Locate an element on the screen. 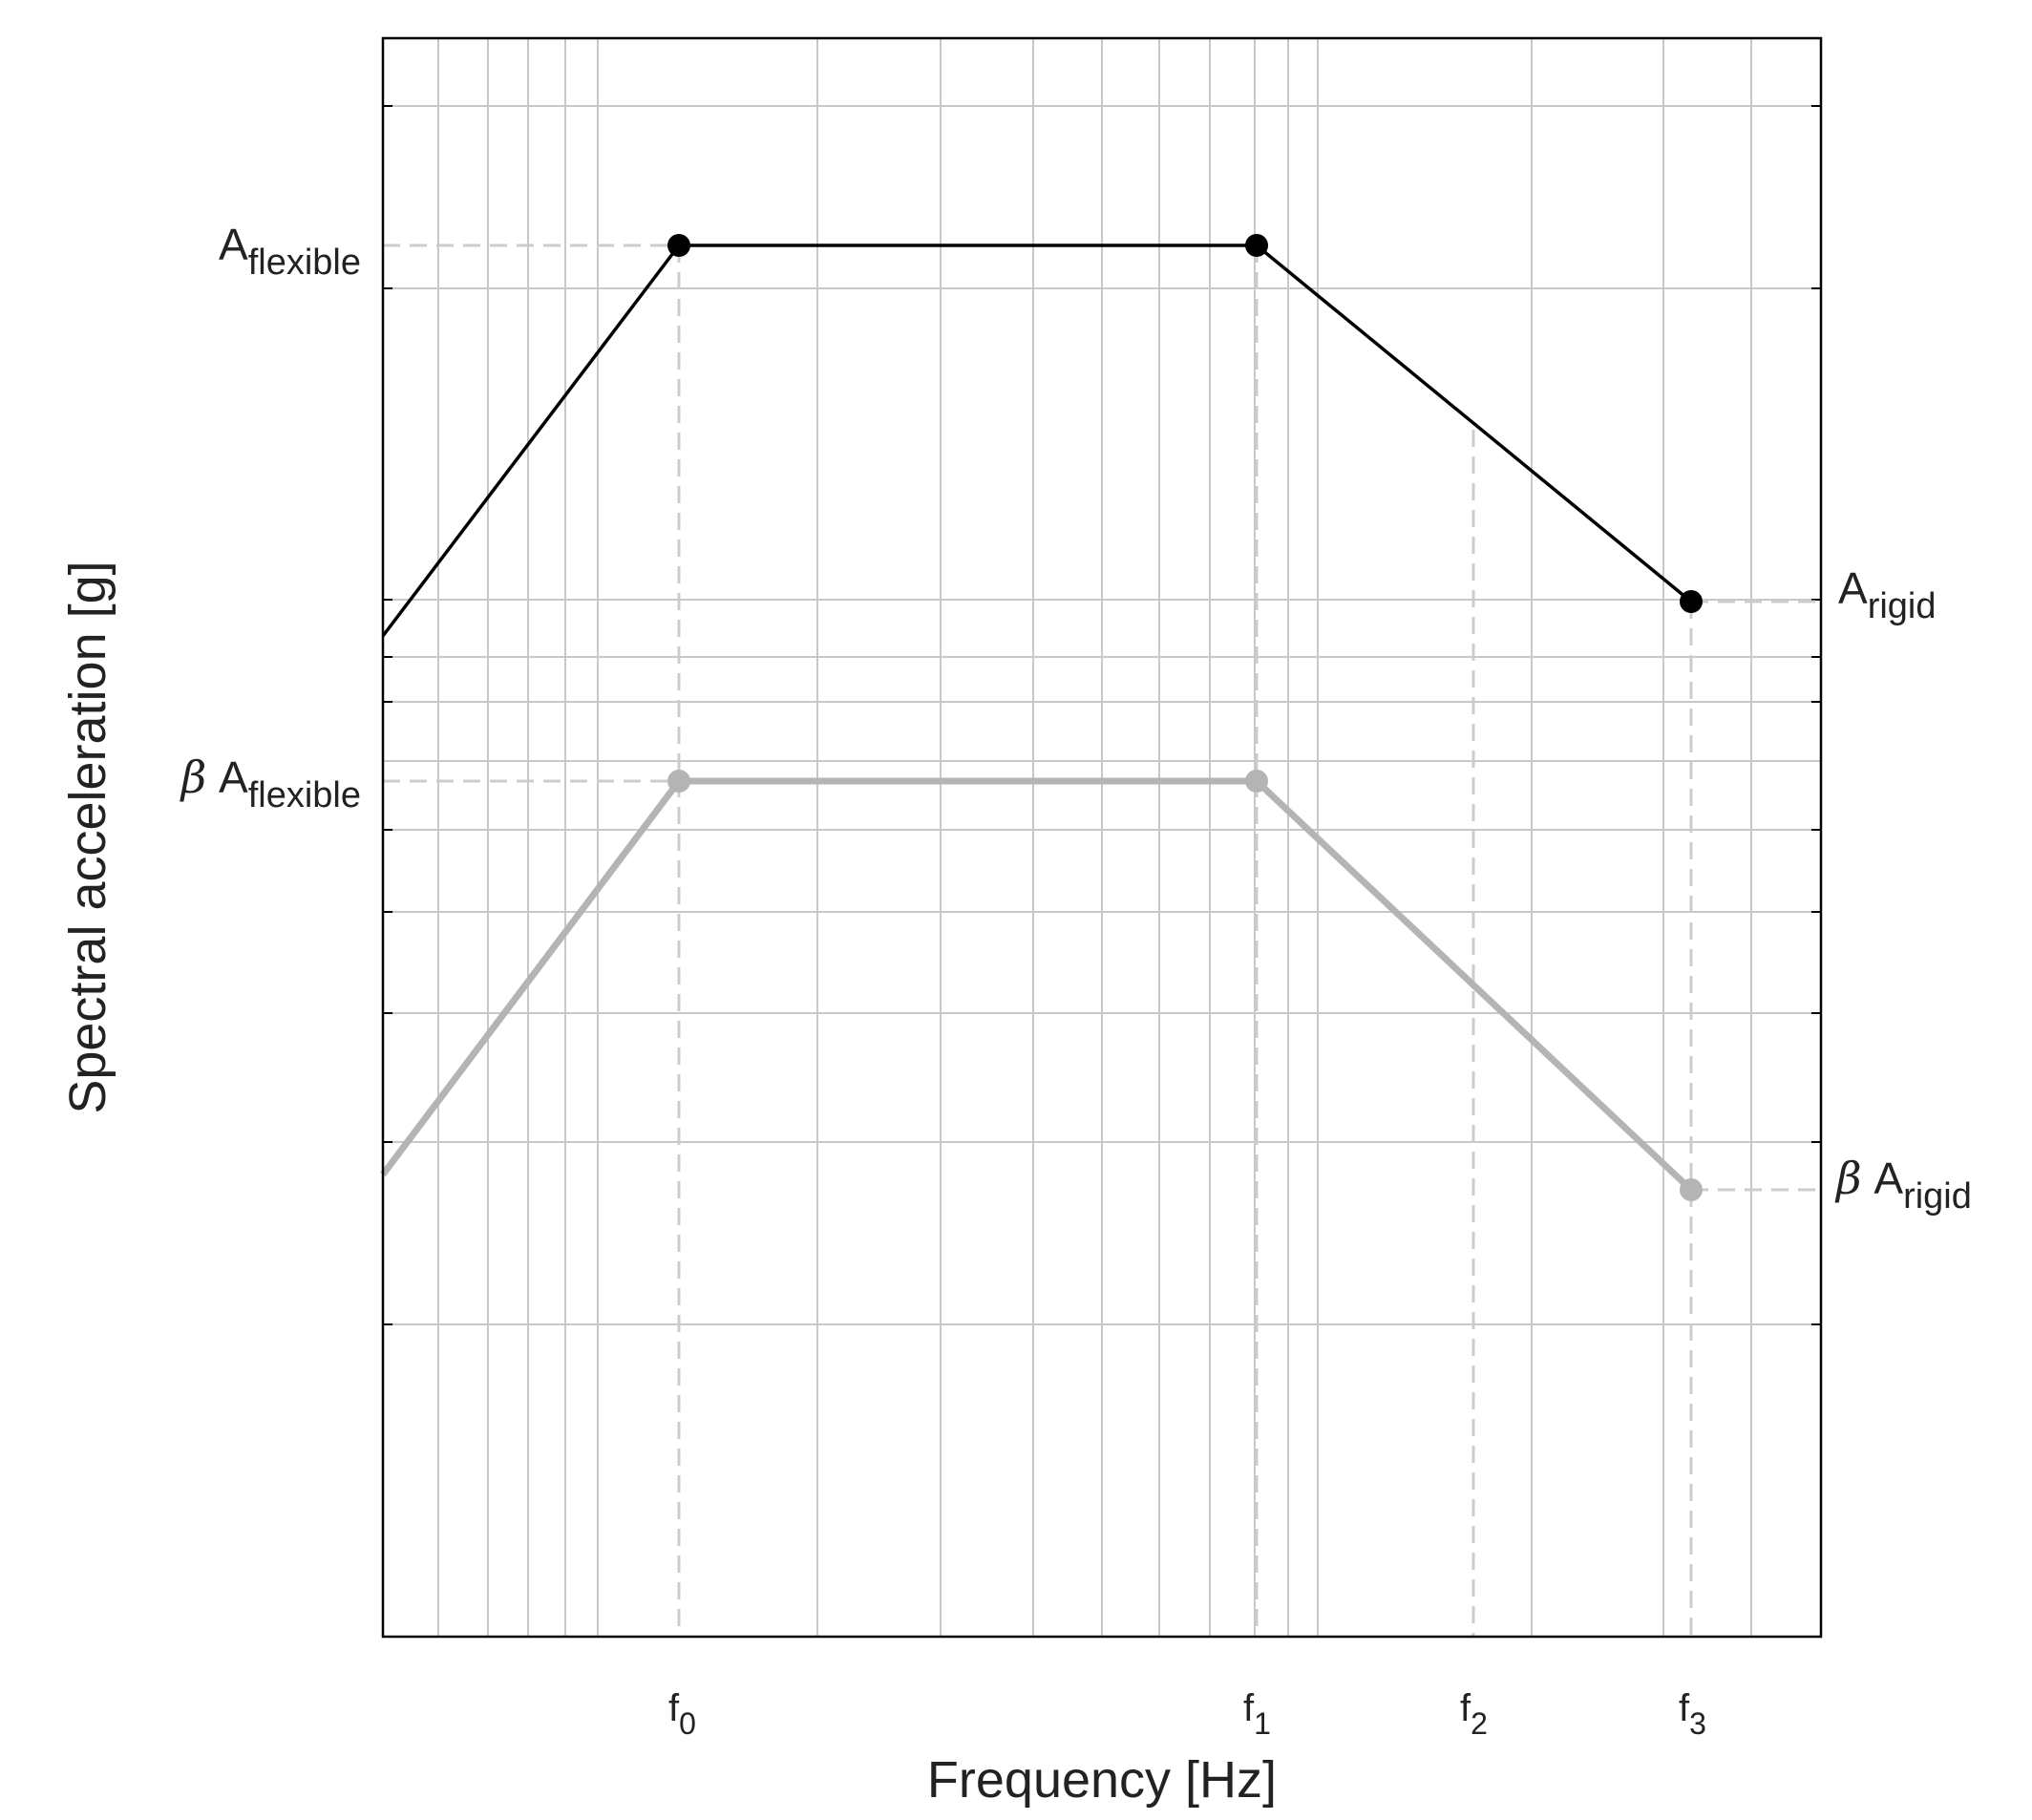 This screenshot has width=2032, height=1820. x-tick-f2: f2 is located at coordinates (1474, 1714).